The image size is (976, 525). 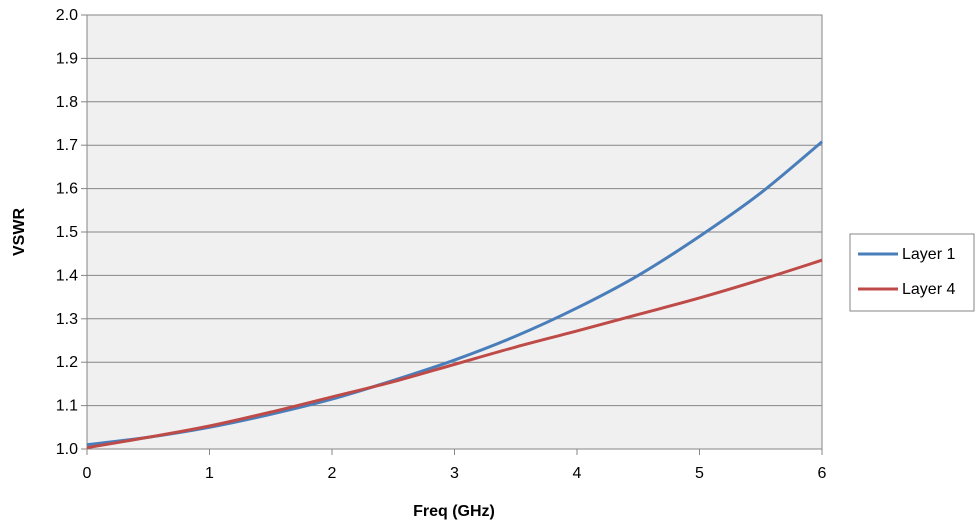 I want to click on y-tick-label: 1.2, so click(x=67, y=362).